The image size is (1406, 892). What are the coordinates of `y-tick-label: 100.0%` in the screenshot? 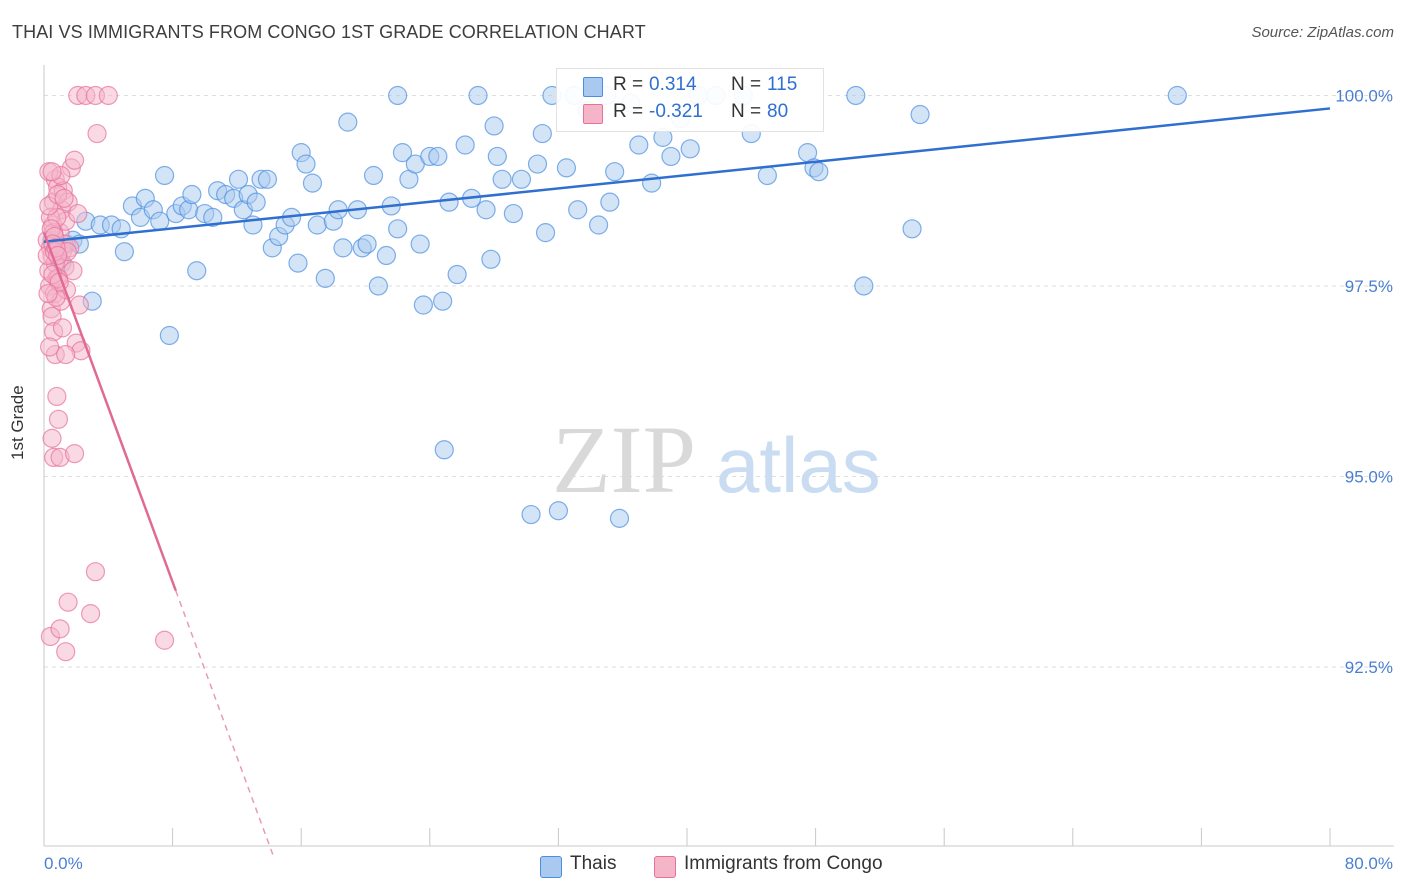 It's located at (1364, 95).